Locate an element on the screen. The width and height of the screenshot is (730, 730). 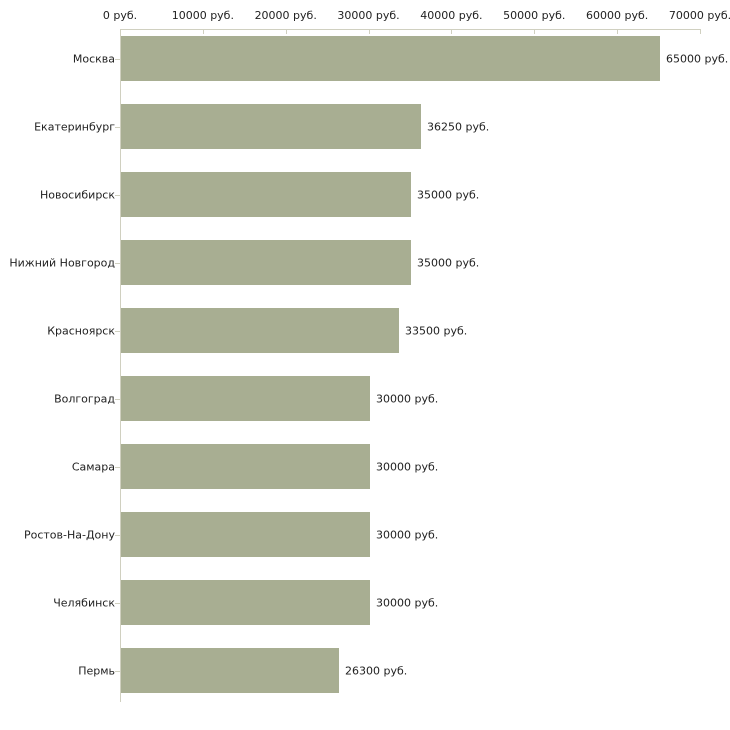
x-tick-label: 20000 руб. is located at coordinates (285, 15).